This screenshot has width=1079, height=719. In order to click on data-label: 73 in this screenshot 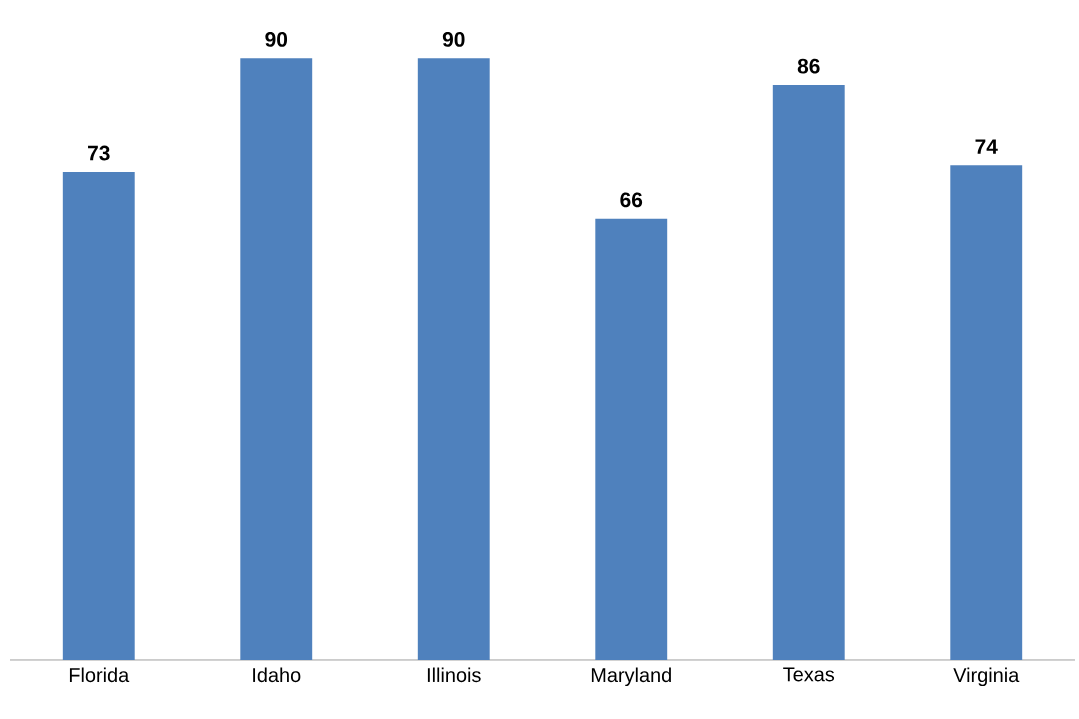, I will do `click(99, 153)`.